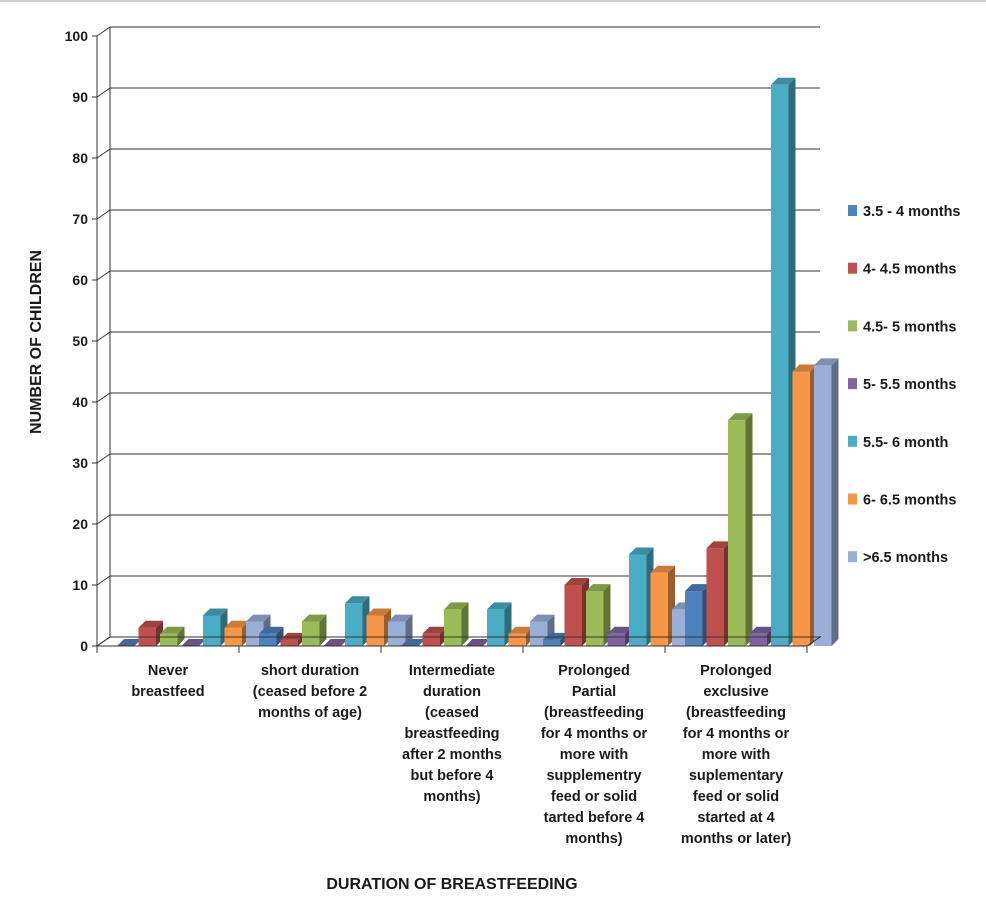 This screenshot has height=912, width=986. What do you see at coordinates (77, 36) in the screenshot?
I see `y-tick-label-100: 100` at bounding box center [77, 36].